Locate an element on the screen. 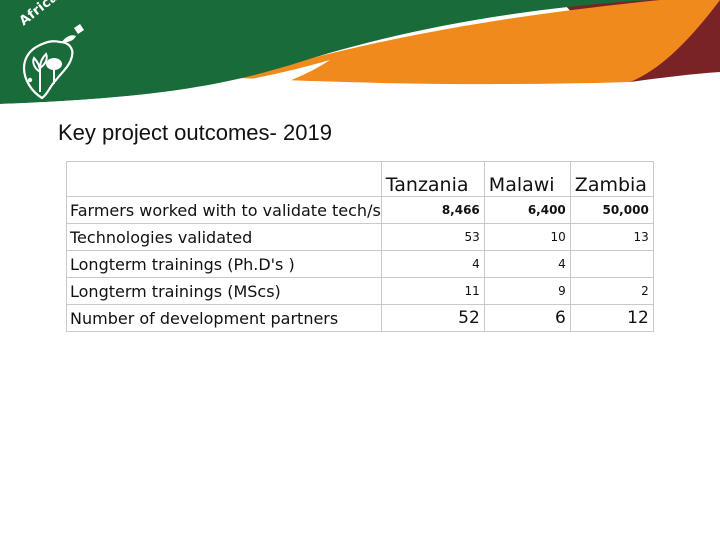  cell-zambia is located at coordinates (611, 264).